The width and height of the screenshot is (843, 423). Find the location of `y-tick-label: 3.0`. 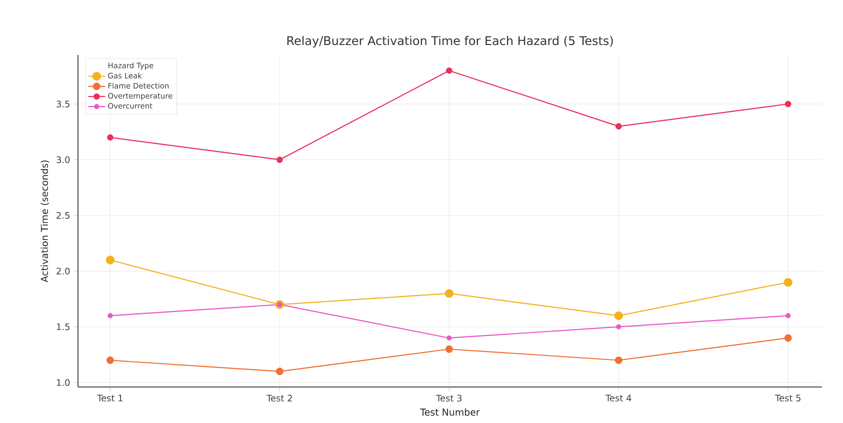

y-tick-label: 3.0 is located at coordinates (63, 160).